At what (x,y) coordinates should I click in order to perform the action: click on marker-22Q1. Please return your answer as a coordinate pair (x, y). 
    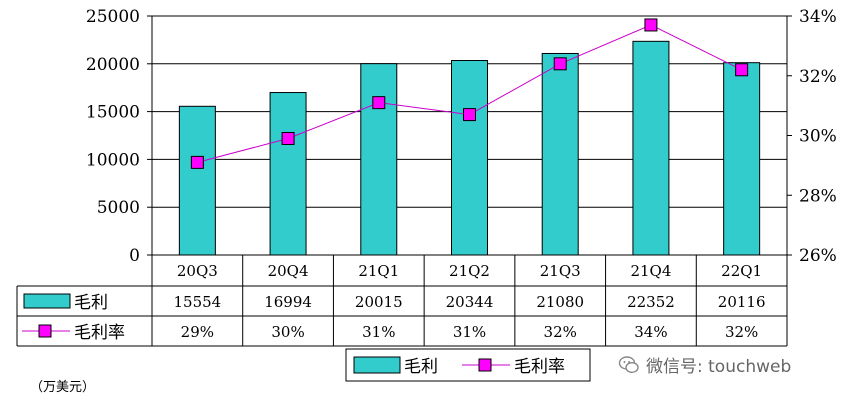
    Looking at the image, I should click on (742, 70).